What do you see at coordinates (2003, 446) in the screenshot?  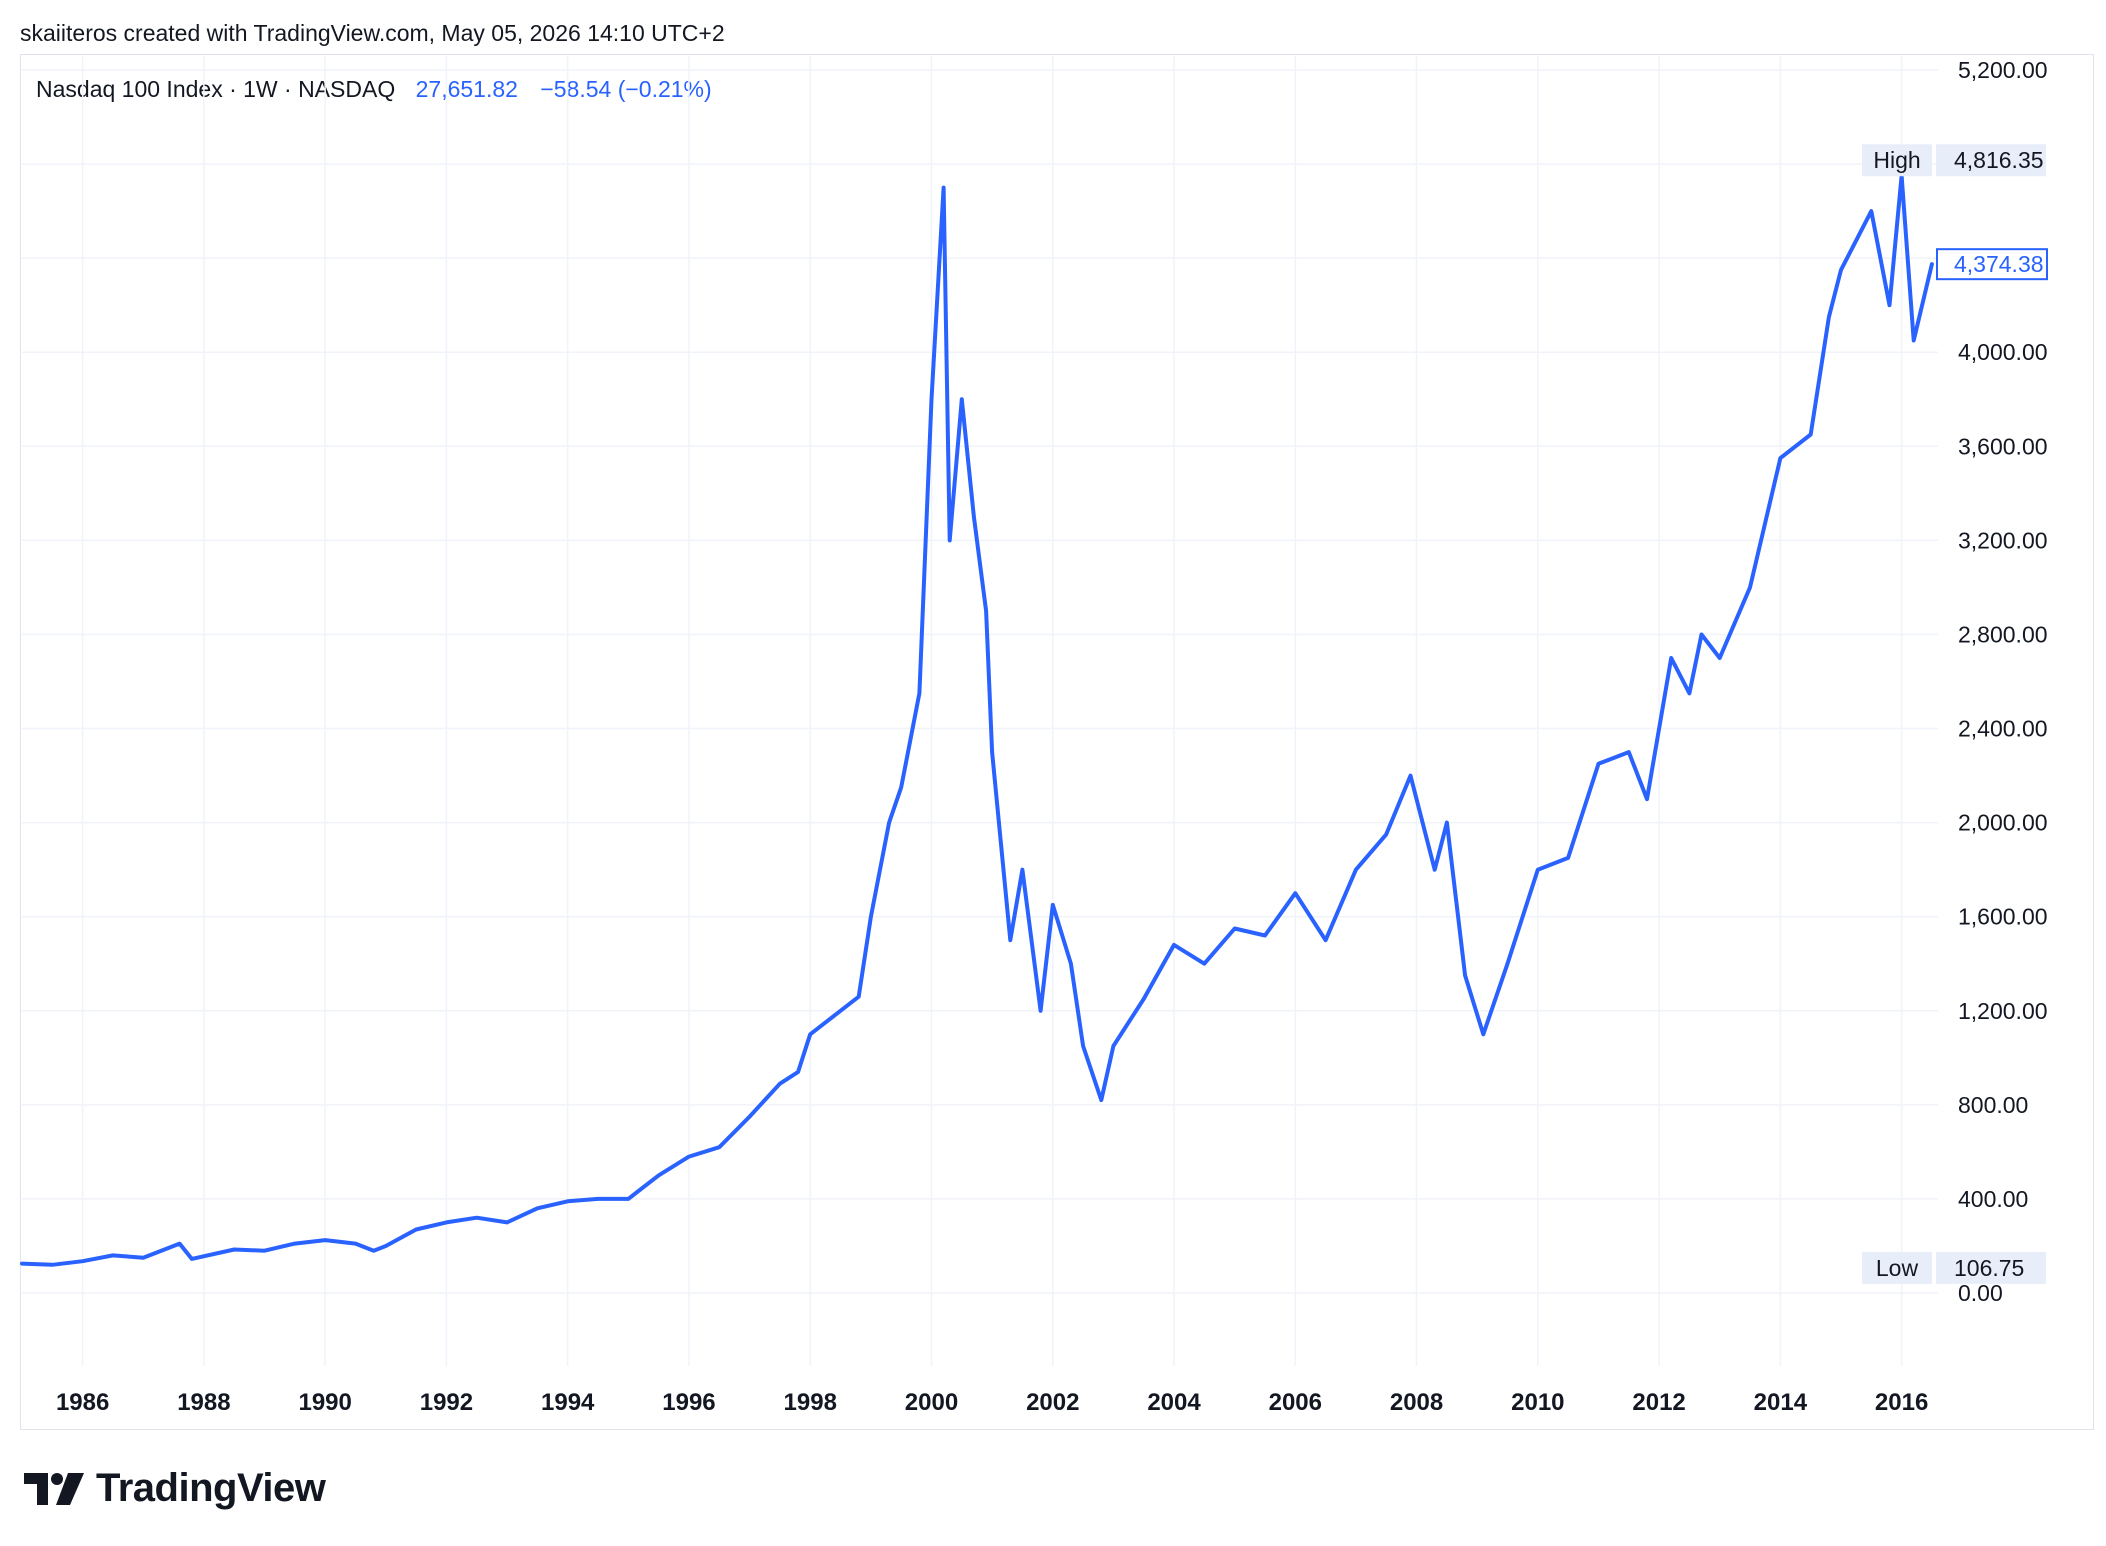 I see `y-tick-label: 3,600.00` at bounding box center [2003, 446].